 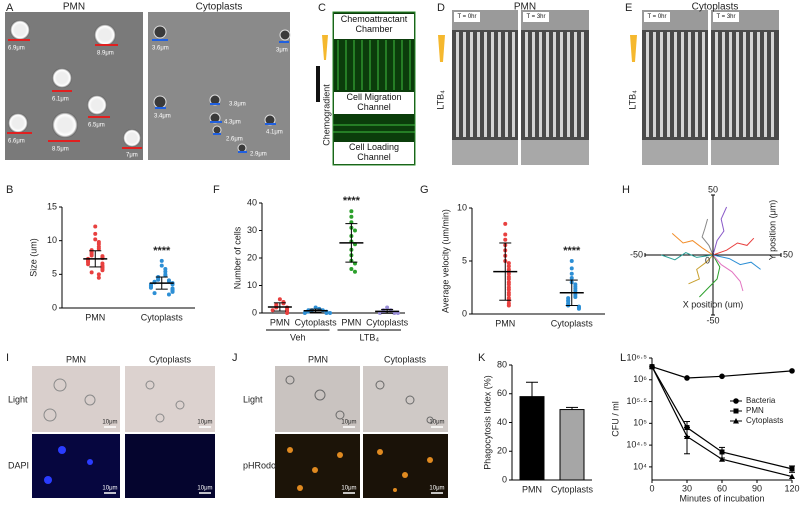 I want to click on y-axis-label: Average velocity (um/min), so click(x=445, y=261).